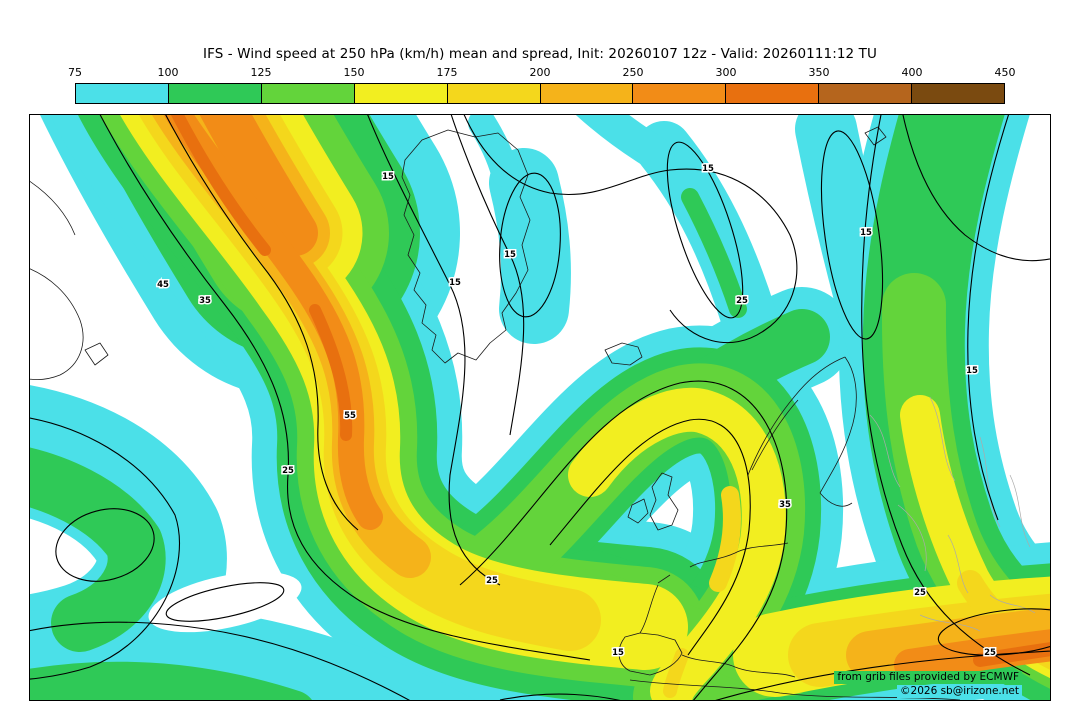  What do you see at coordinates (354, 72) in the screenshot?
I see `colorbar-tick-label: 150` at bounding box center [354, 72].